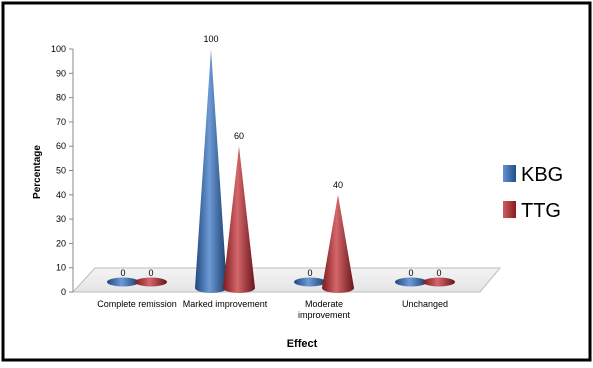 This screenshot has width=593, height=368. Describe the element at coordinates (210, 39) in the screenshot. I see `data-label: 100` at that location.